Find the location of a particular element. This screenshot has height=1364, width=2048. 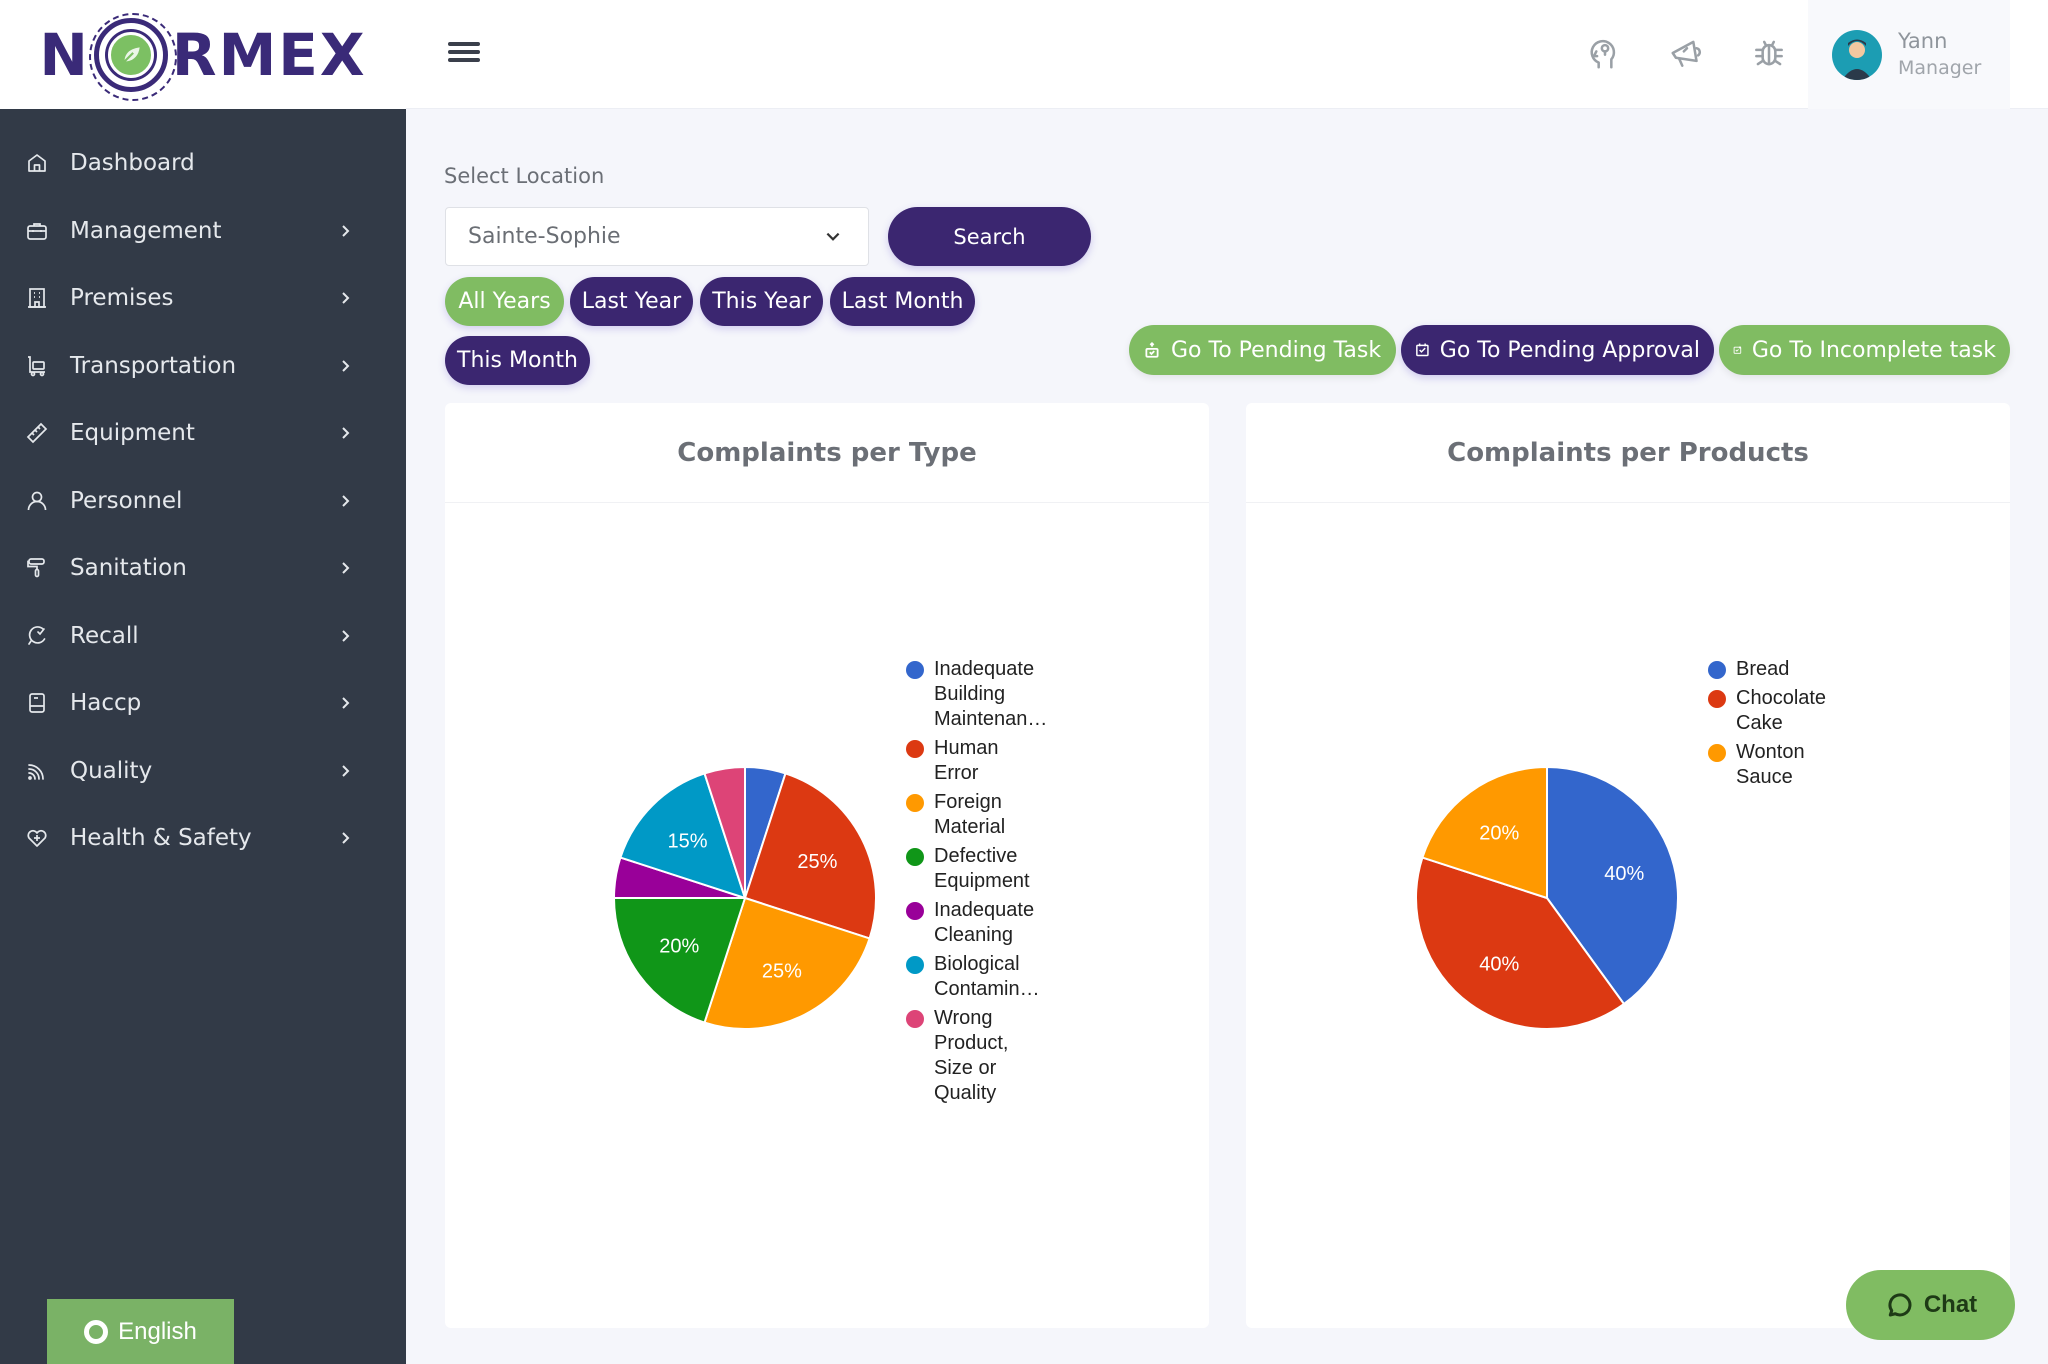

period-last-year: Last Year is located at coordinates (631, 301).